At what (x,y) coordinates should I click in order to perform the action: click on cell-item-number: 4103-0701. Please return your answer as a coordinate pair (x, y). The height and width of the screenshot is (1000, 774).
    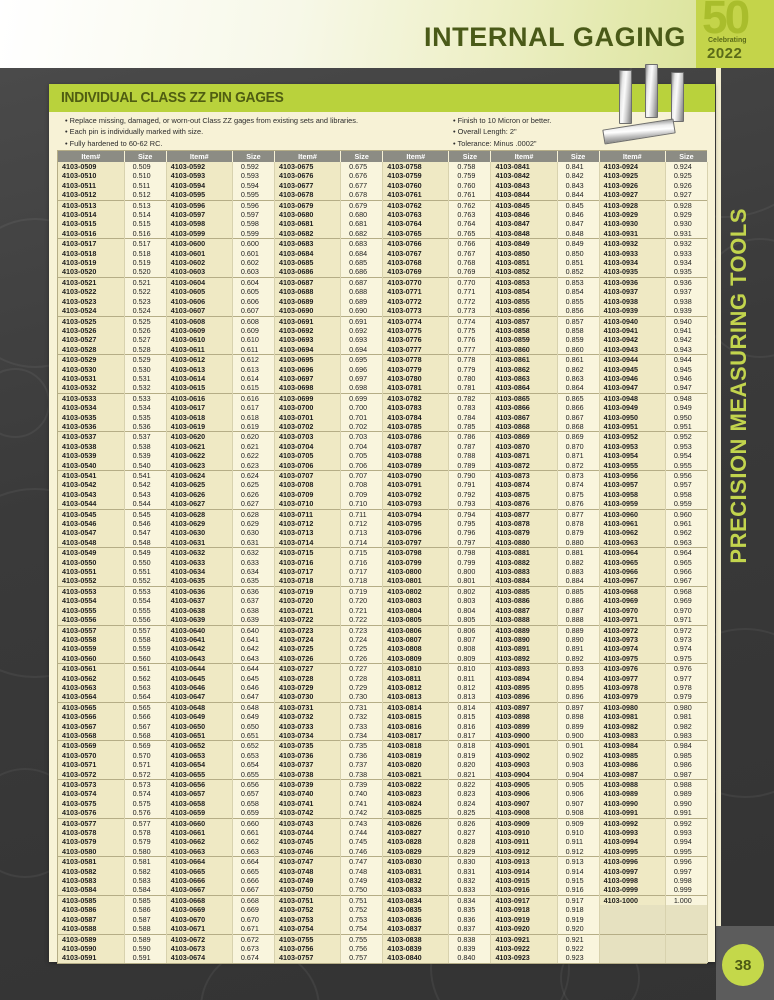
    Looking at the image, I should click on (308, 417).